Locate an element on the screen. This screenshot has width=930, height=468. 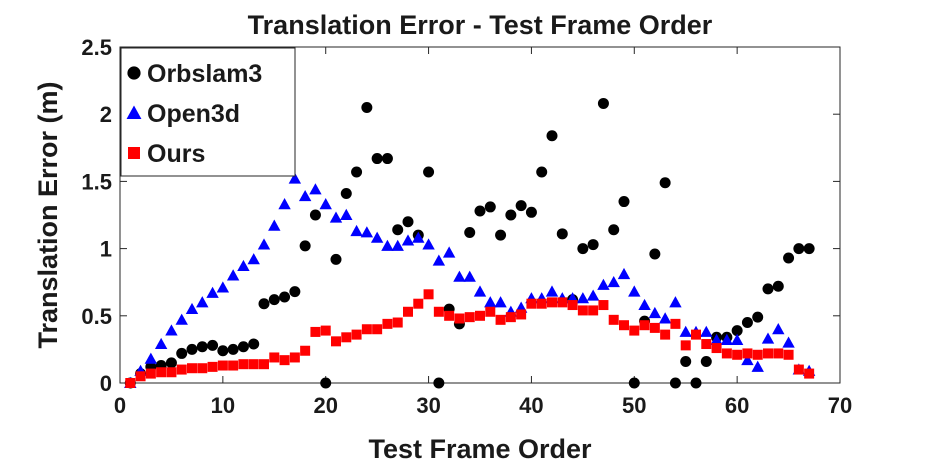
y-tick-label: 0.5 is located at coordinates (96, 316).